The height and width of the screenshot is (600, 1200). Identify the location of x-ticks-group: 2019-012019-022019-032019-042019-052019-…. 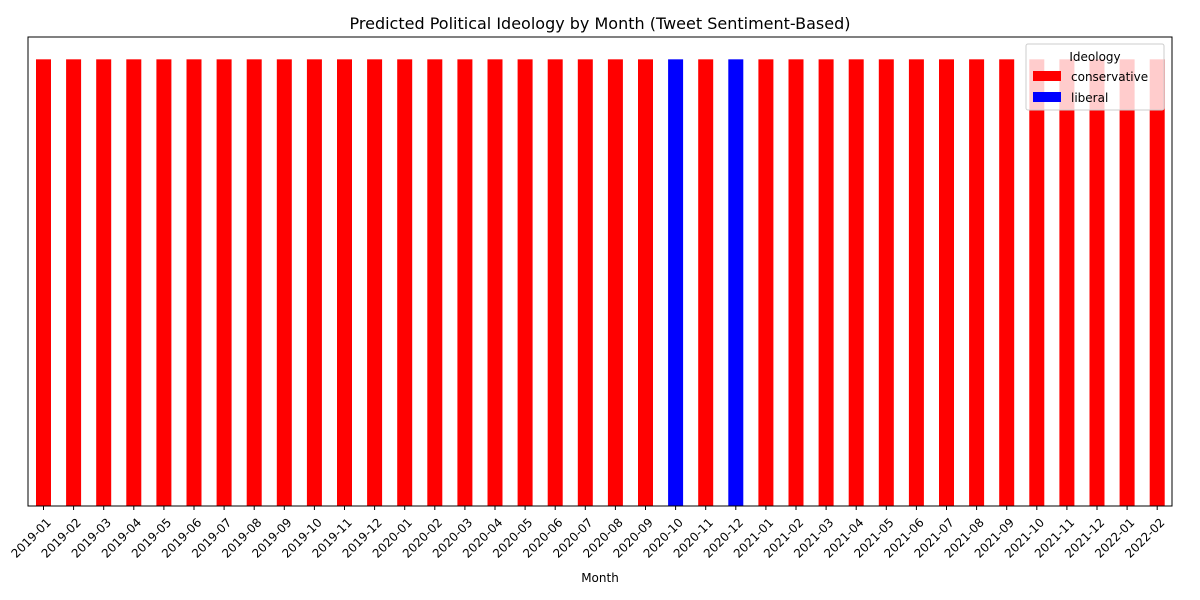
(588, 533).